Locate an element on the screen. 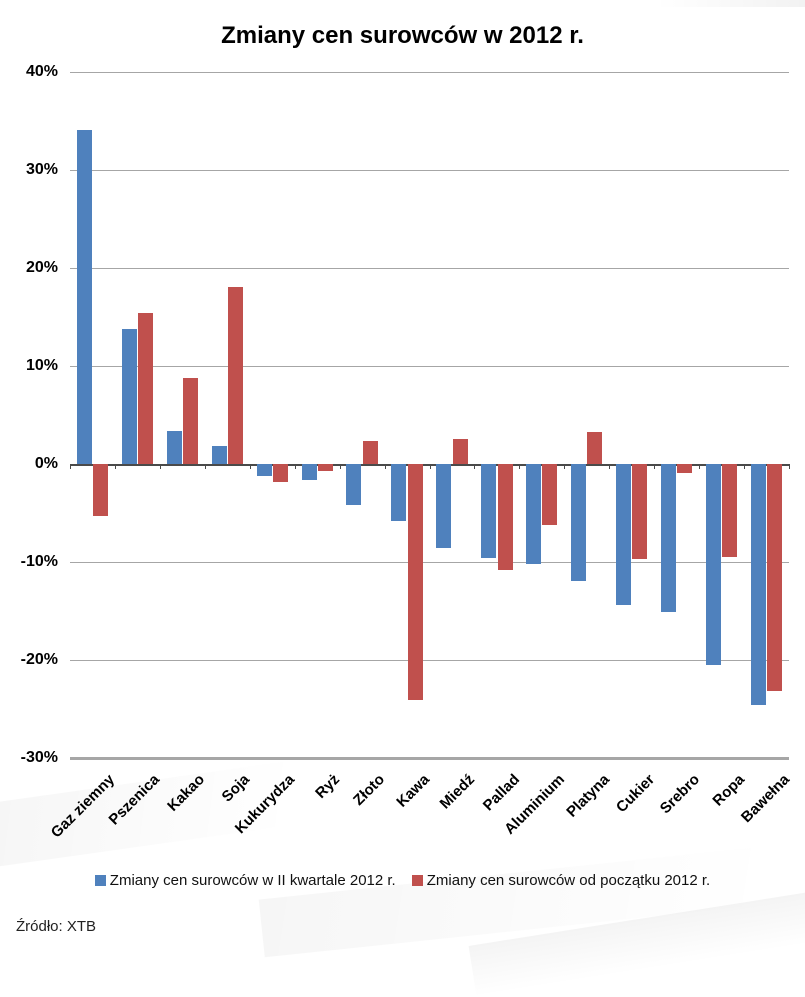 This screenshot has height=997, width=805. bar-gaz-ziemny-q2-2012 is located at coordinates (84, 296).